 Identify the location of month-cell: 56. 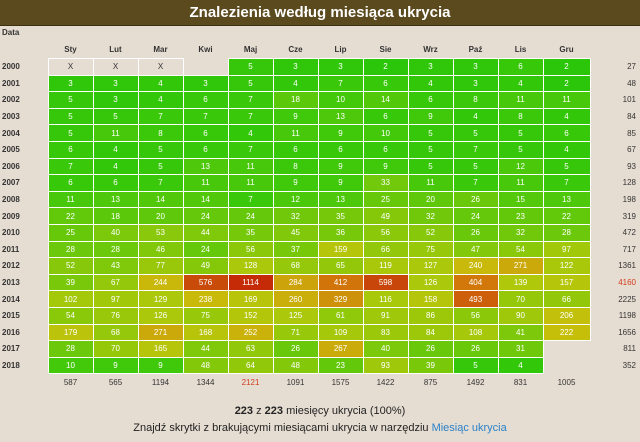
(385, 232).